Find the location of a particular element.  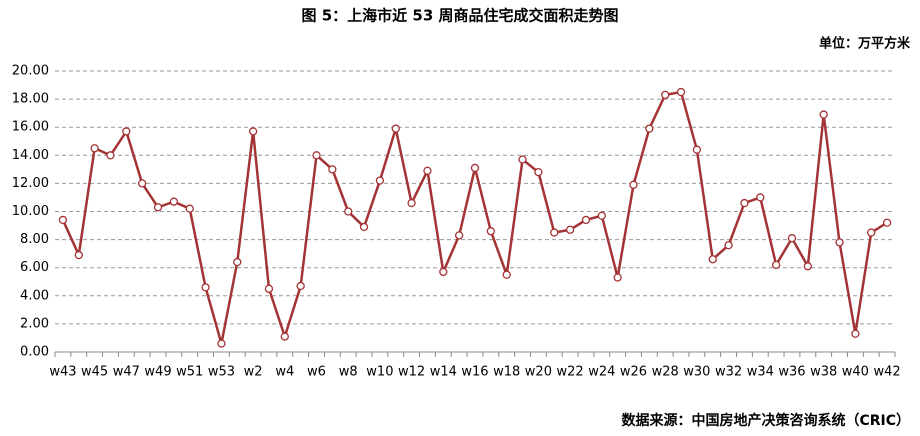

x-tick-label: w6 is located at coordinates (316, 372).